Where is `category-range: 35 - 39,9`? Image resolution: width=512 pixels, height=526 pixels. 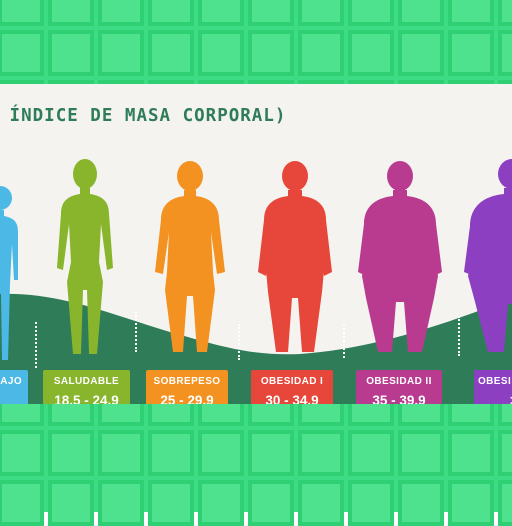
category-range: 35 - 39,9 is located at coordinates (399, 398).